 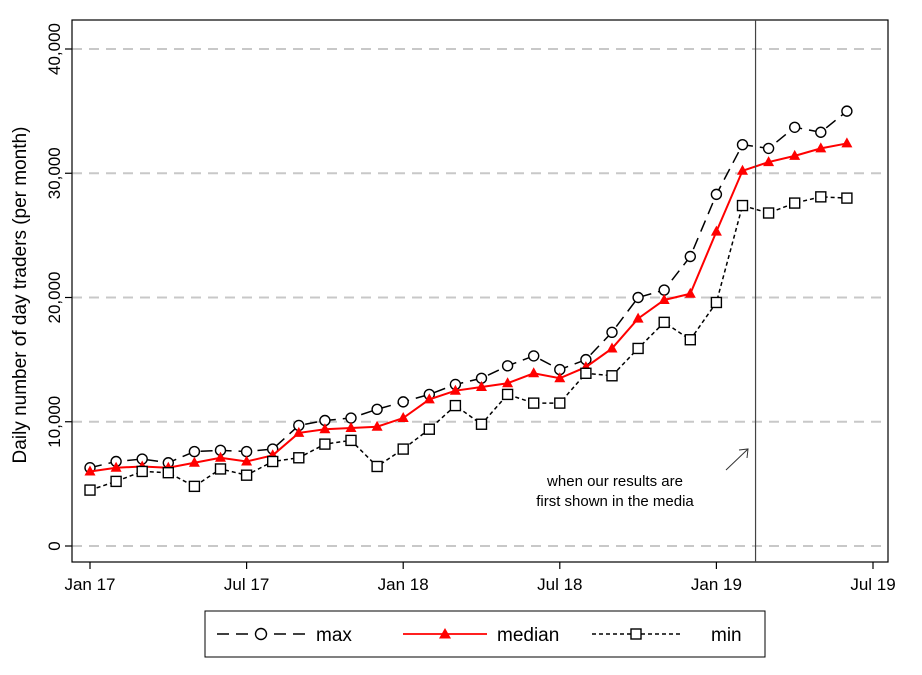 What do you see at coordinates (636, 634) in the screenshot?
I see `legend-marker-min` at bounding box center [636, 634].